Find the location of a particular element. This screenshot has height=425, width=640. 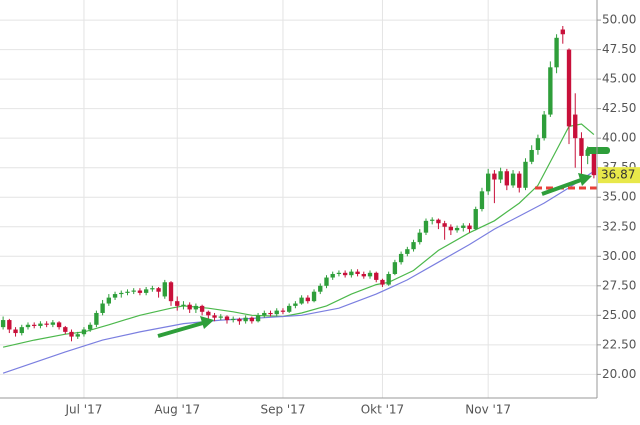

marker is located at coordinates (598, 150).